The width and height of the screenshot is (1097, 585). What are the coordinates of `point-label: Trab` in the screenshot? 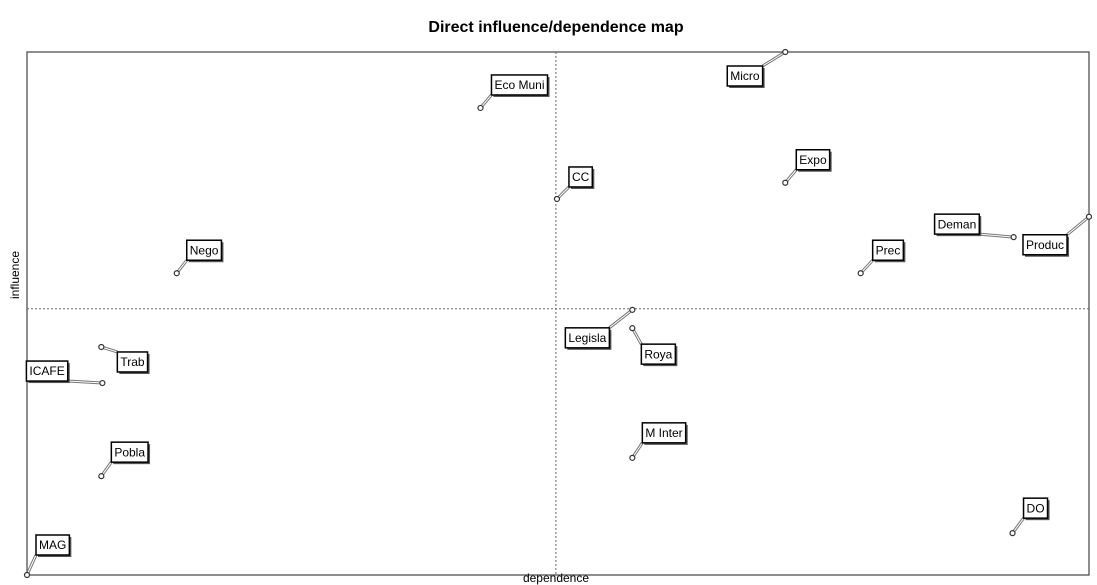 It's located at (132, 362).